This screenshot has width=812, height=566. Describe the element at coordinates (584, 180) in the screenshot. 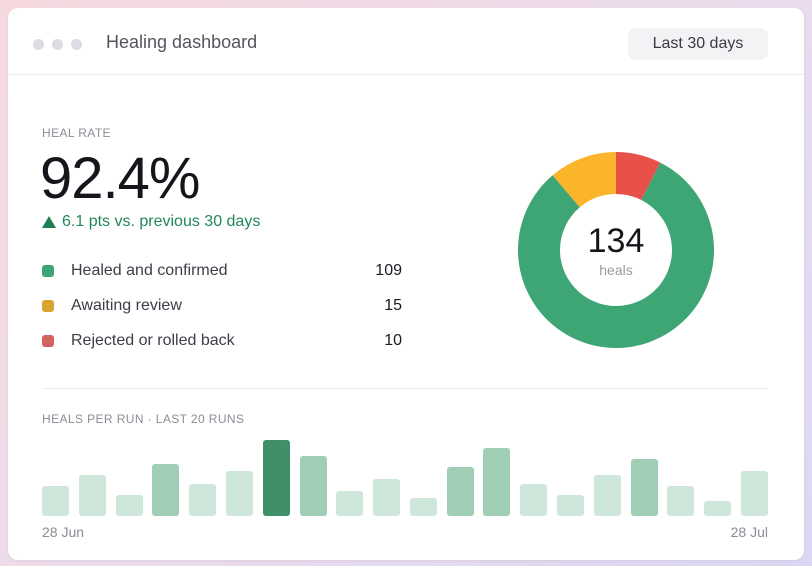

I see `donut-segment-awaiting` at that location.